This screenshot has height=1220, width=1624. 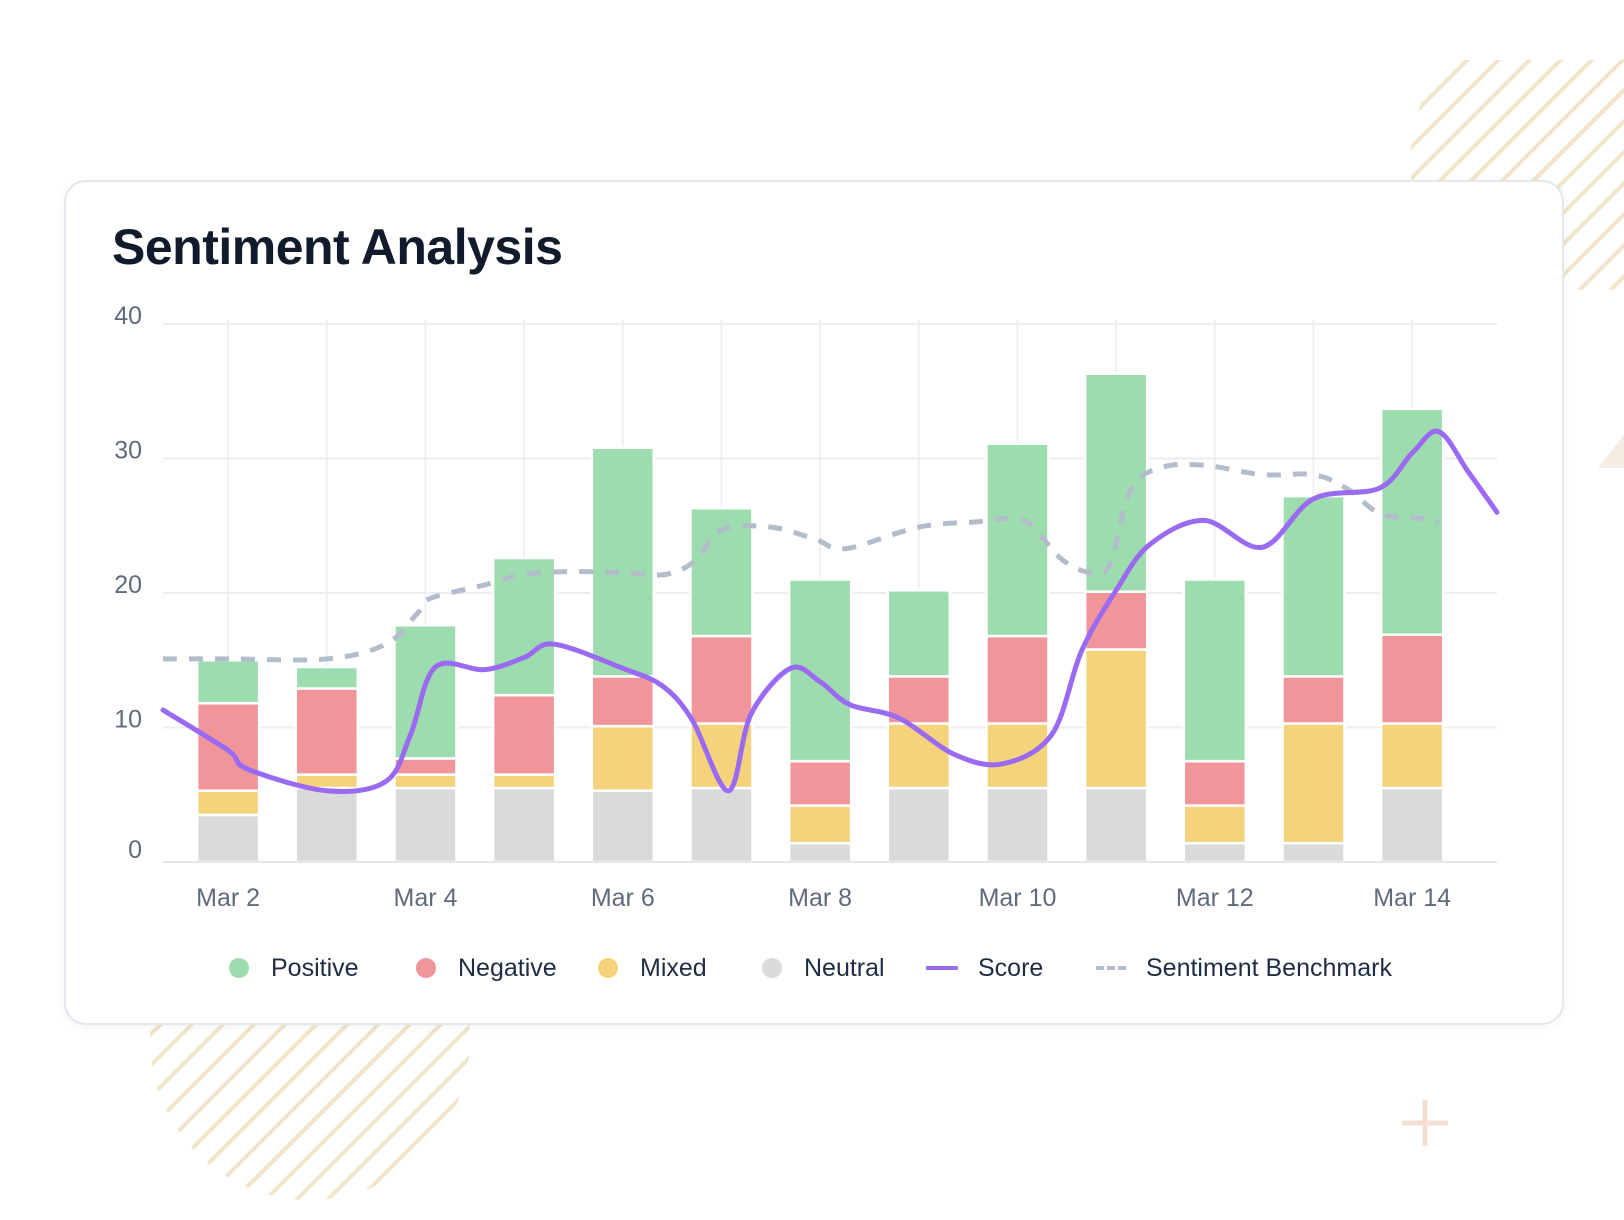 I want to click on y-tick-label: 10, so click(x=128, y=720).